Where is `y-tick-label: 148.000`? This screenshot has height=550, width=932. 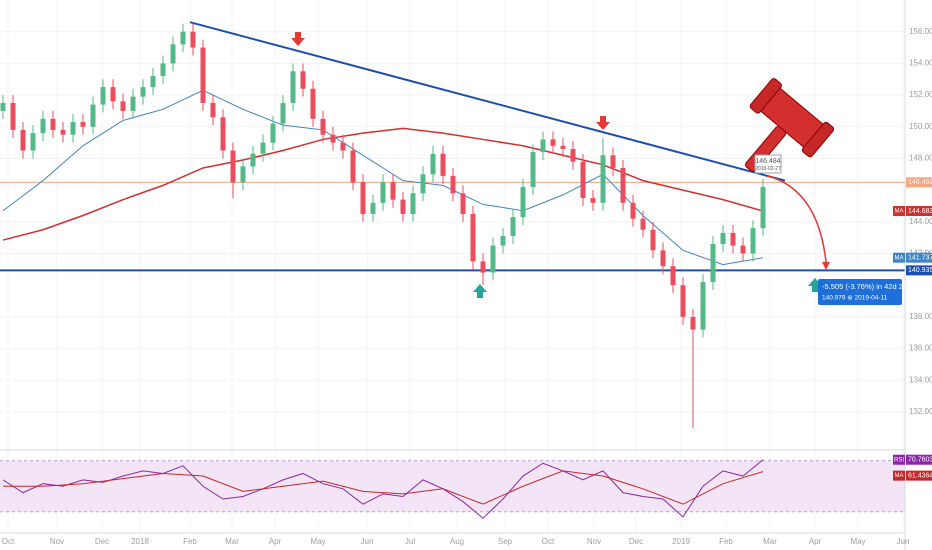 y-tick-label: 148.000 is located at coordinates (920, 158).